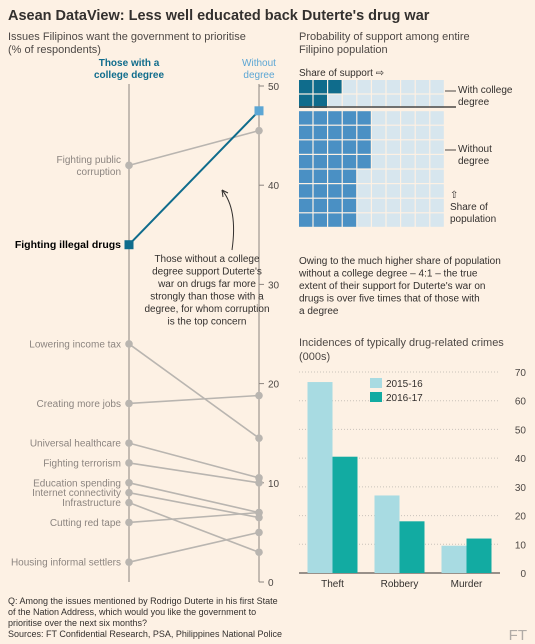 The image size is (535, 644). I want to click on bar-tick-label: 30, so click(521, 488).